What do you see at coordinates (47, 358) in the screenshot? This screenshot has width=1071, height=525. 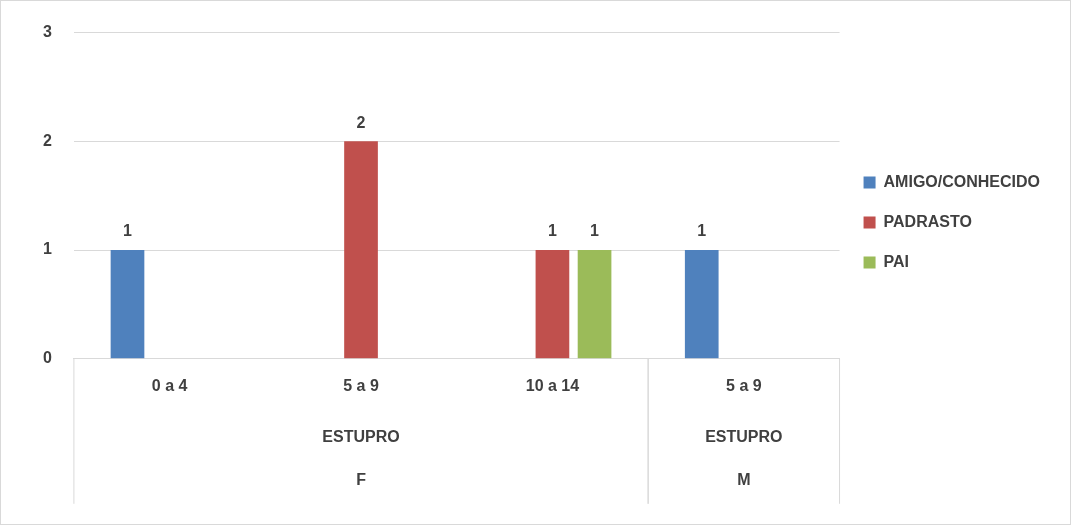 I see `y-tick-label: 0` at bounding box center [47, 358].